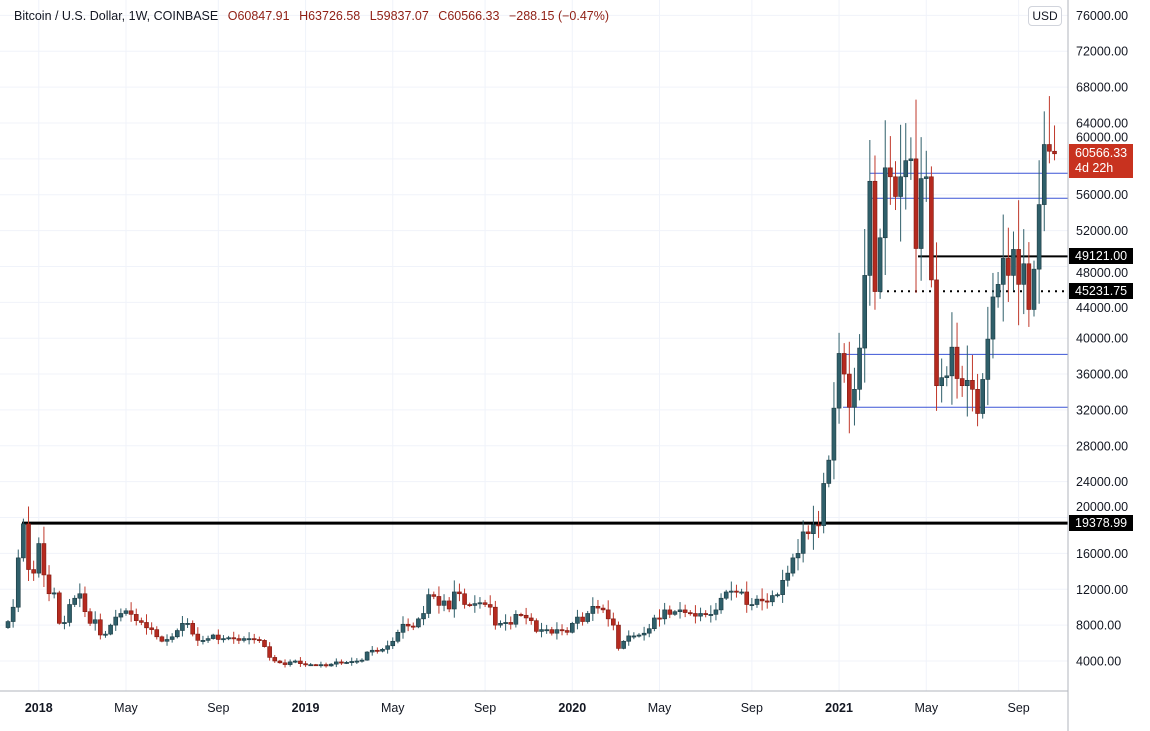 This screenshot has width=1150, height=731. Describe the element at coordinates (1102, 375) in the screenshot. I see `y-tick-label: 36000.00` at that location.